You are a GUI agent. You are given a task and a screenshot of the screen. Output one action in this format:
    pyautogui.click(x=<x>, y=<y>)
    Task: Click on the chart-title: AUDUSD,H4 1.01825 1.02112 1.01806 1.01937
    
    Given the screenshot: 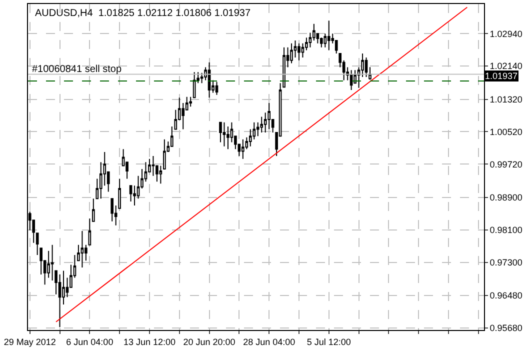 What is the action you would take?
    pyautogui.click(x=143, y=13)
    